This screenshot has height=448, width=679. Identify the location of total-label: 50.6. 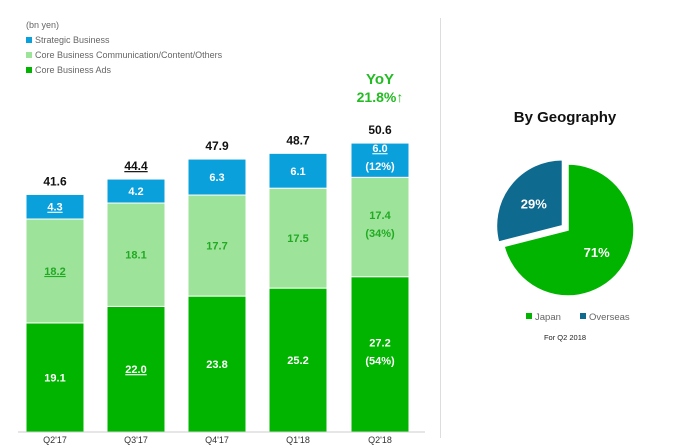
(380, 130).